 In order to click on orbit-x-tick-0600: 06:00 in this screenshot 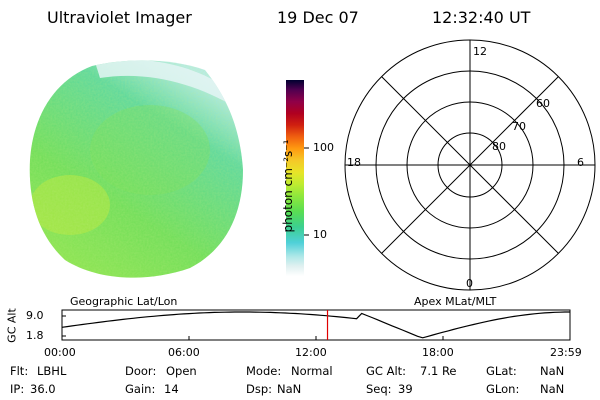, I will do `click(184, 352)`.